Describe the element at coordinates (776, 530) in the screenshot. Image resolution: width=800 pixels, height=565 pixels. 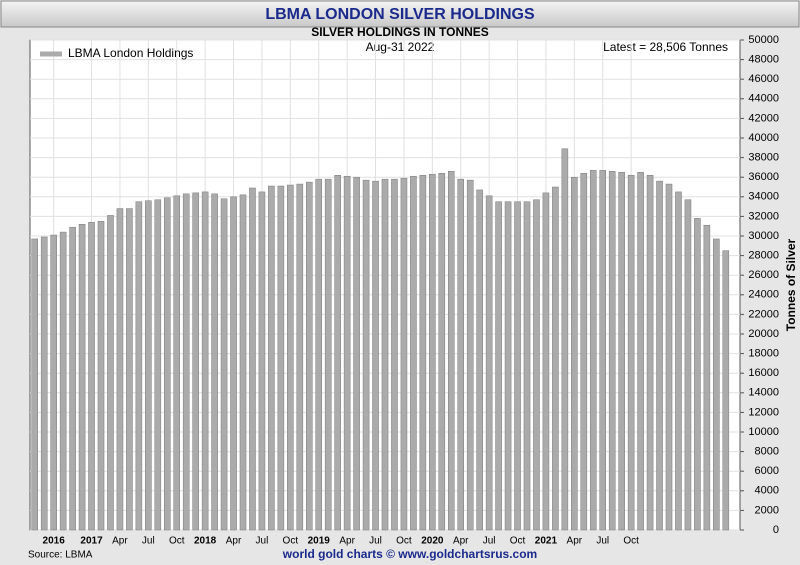
I see `y-tick-label: 0` at that location.